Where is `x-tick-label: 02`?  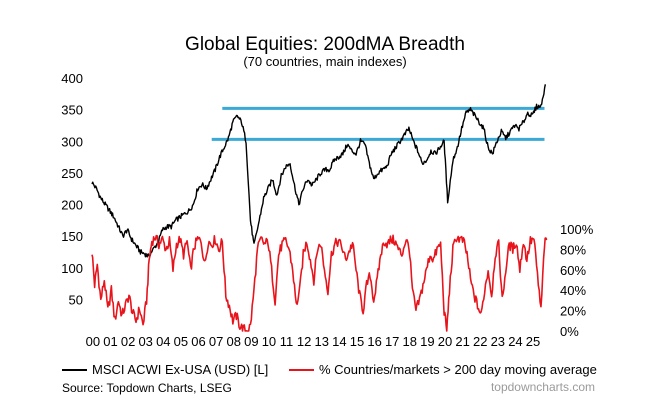 x-tick-label: 02 is located at coordinates (128, 341).